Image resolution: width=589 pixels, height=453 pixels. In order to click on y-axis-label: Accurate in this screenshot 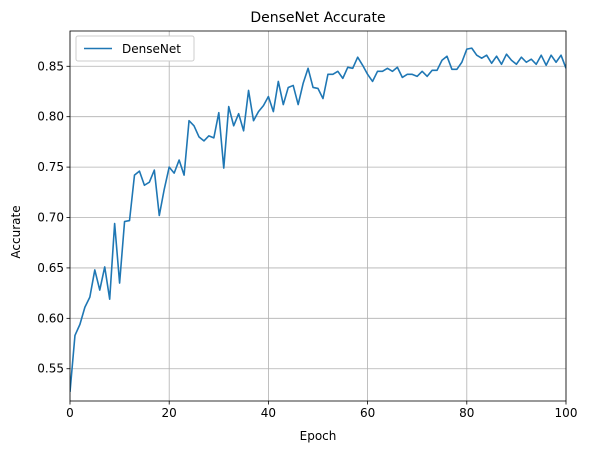, I will do `click(16, 231)`.